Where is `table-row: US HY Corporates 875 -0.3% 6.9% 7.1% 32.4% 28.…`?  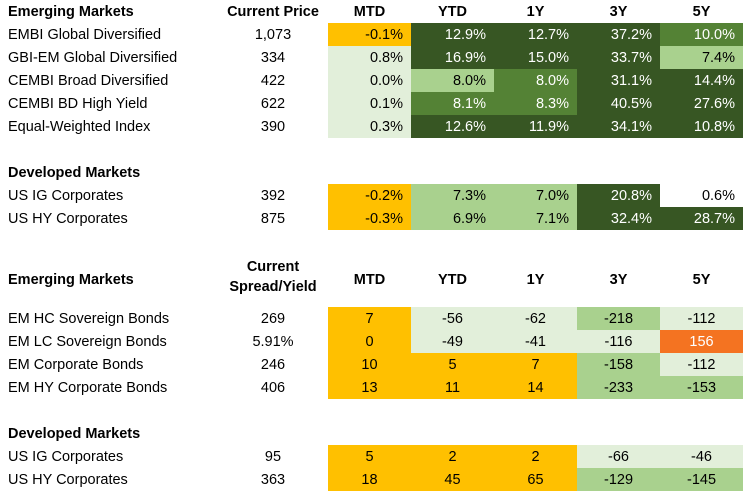
table-row: US HY Corporates 875 -0.3% 6.9% 7.1% 32.4% 28.… is located at coordinates (376, 218).